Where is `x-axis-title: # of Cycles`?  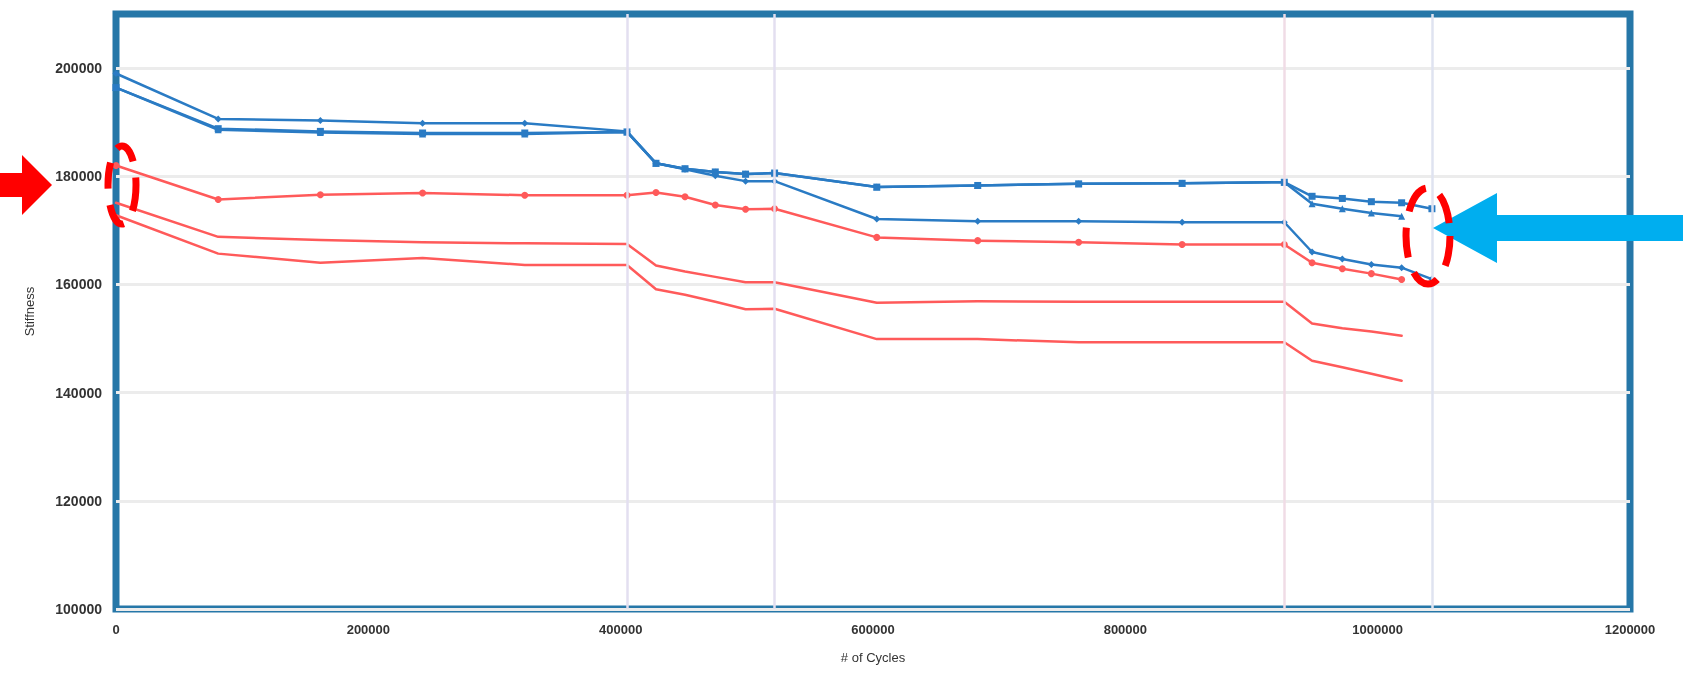
x-axis-title: # of Cycles is located at coordinates (873, 657).